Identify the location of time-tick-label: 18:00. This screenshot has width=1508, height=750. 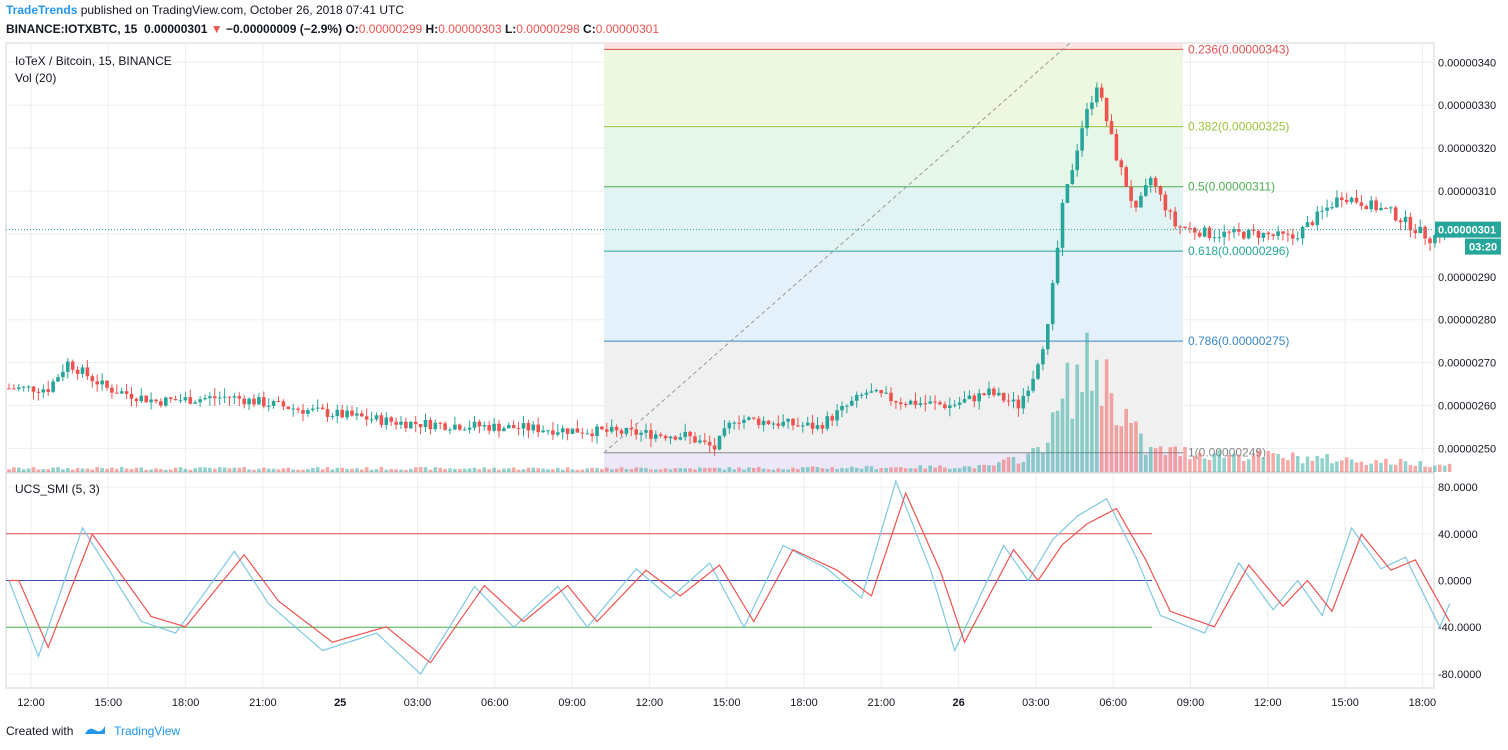
(804, 703).